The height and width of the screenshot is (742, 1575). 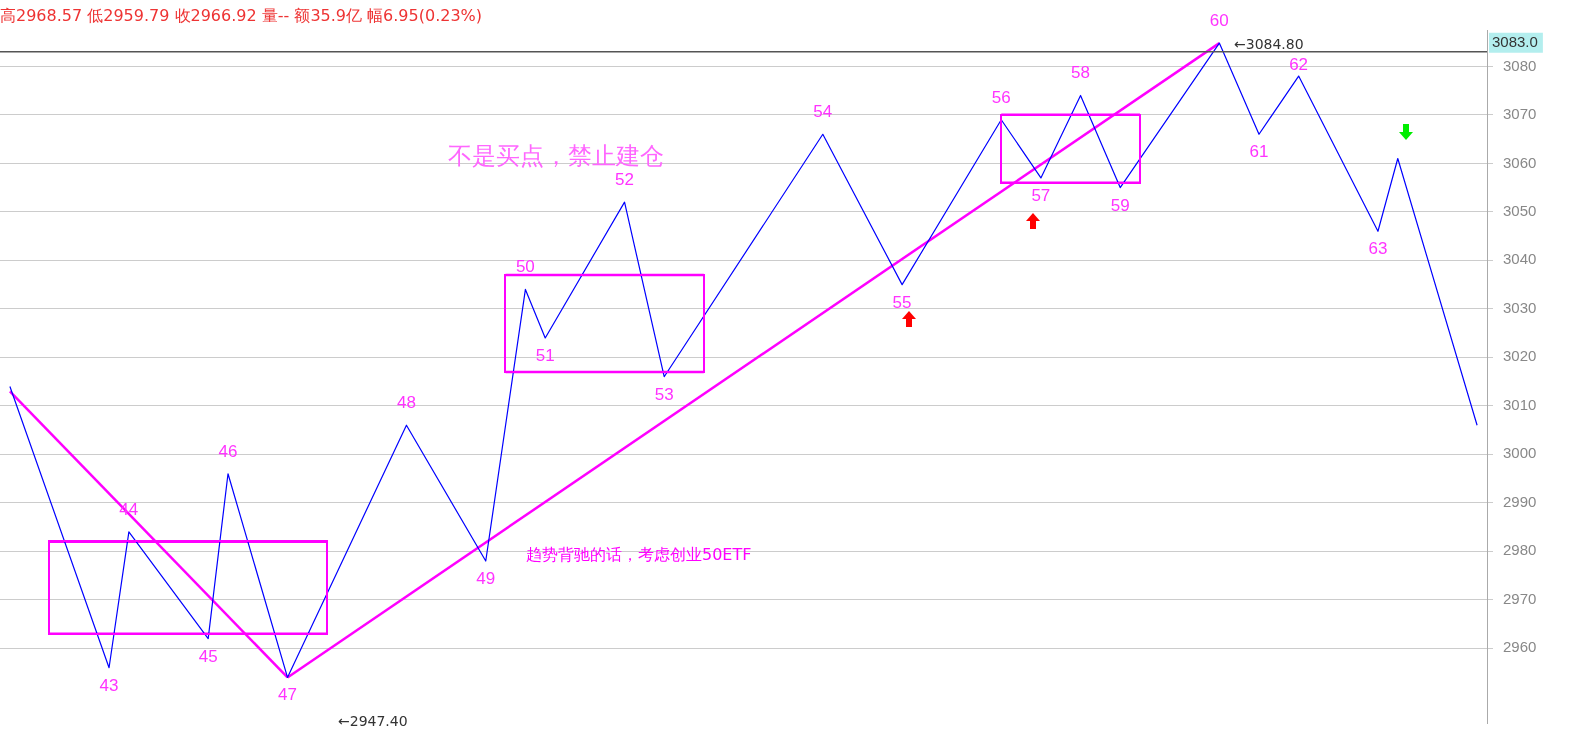 I want to click on y-tick-label: 3070, so click(x=1520, y=114).